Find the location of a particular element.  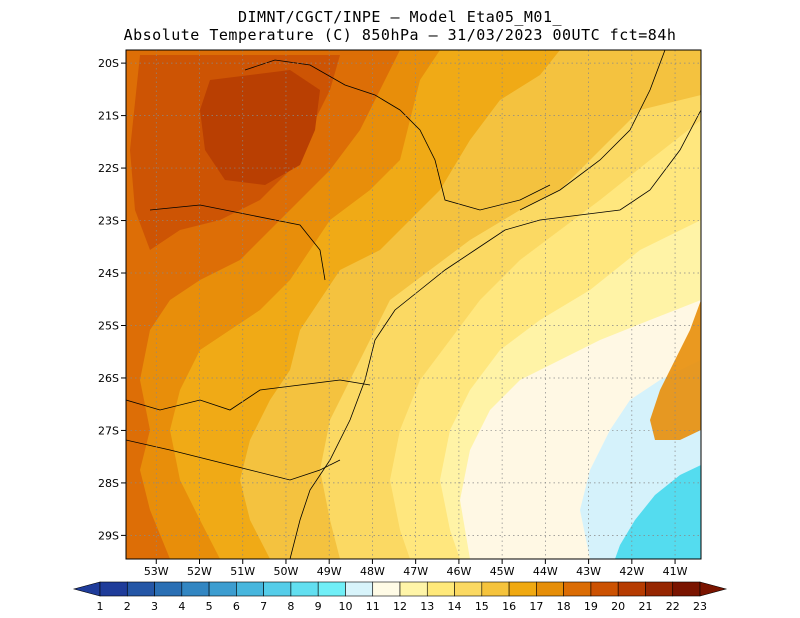

colorbar-label: 13 is located at coordinates (427, 606).